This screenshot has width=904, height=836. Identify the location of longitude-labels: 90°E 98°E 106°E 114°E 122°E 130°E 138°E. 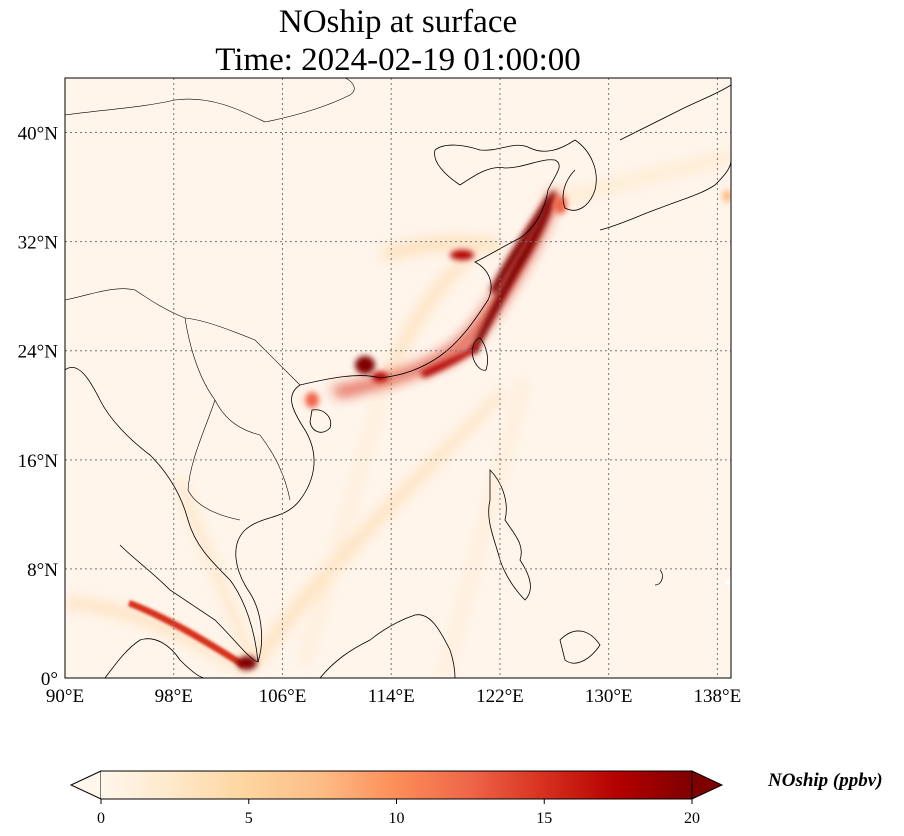
(393, 696).